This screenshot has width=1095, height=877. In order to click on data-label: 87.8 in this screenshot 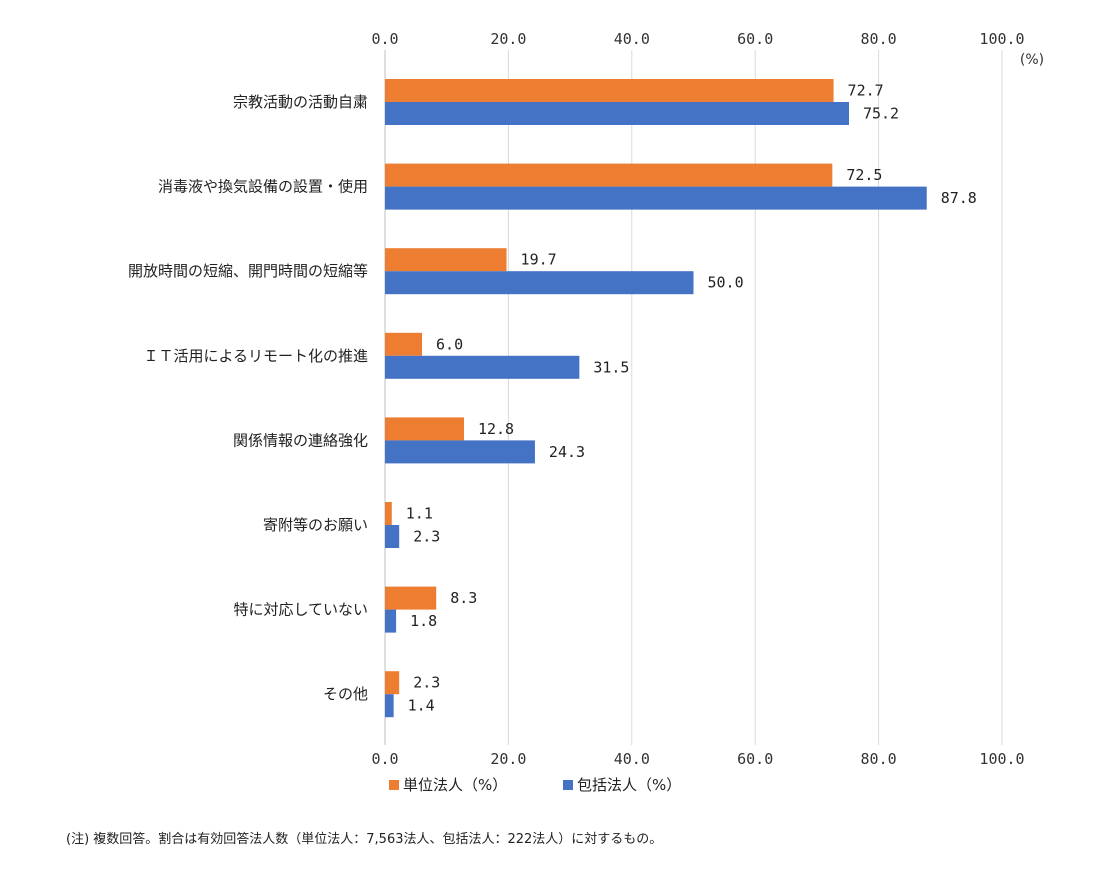, I will do `click(959, 198)`.